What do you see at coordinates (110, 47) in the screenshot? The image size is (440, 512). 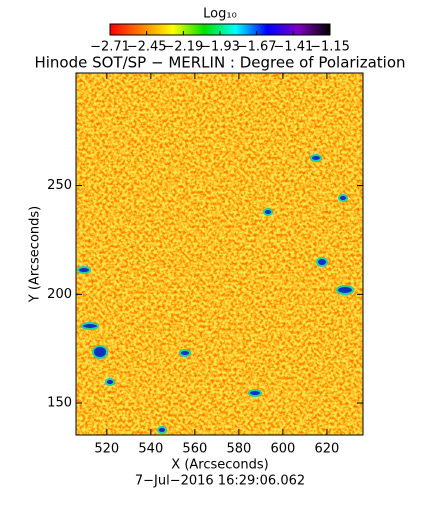 I see `colorbar-tick-label: −2.71` at bounding box center [110, 47].